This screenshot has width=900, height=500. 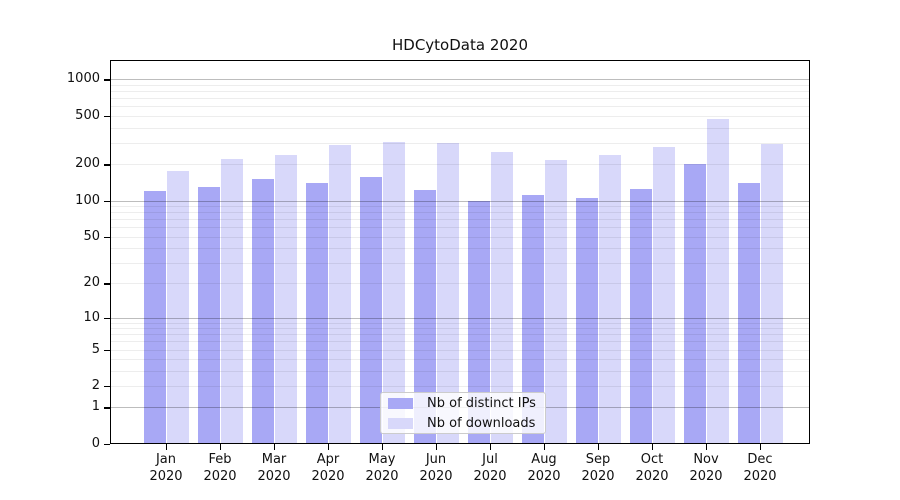 What do you see at coordinates (555, 301) in the screenshot?
I see `bar-downloads-aug` at bounding box center [555, 301].